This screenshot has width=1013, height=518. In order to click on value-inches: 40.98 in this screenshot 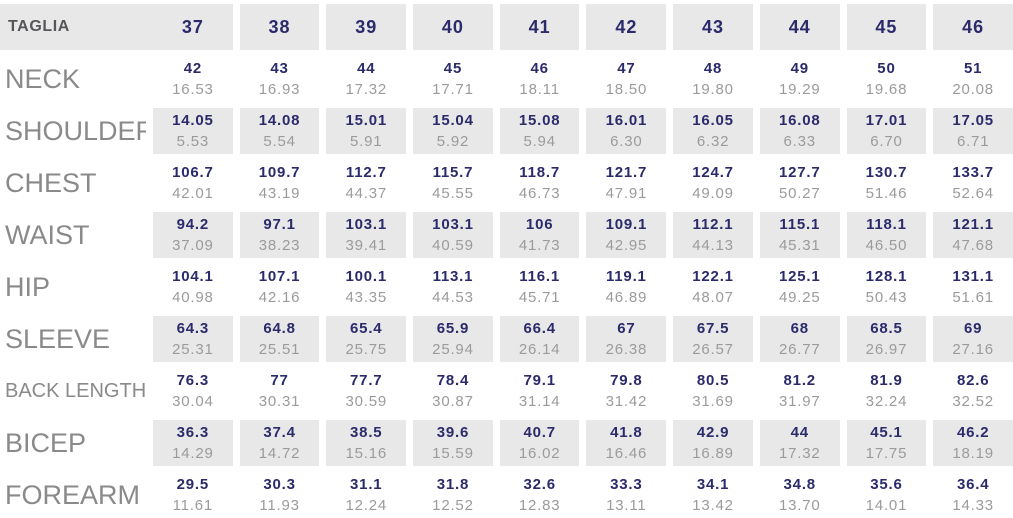, I will do `click(193, 297)`.